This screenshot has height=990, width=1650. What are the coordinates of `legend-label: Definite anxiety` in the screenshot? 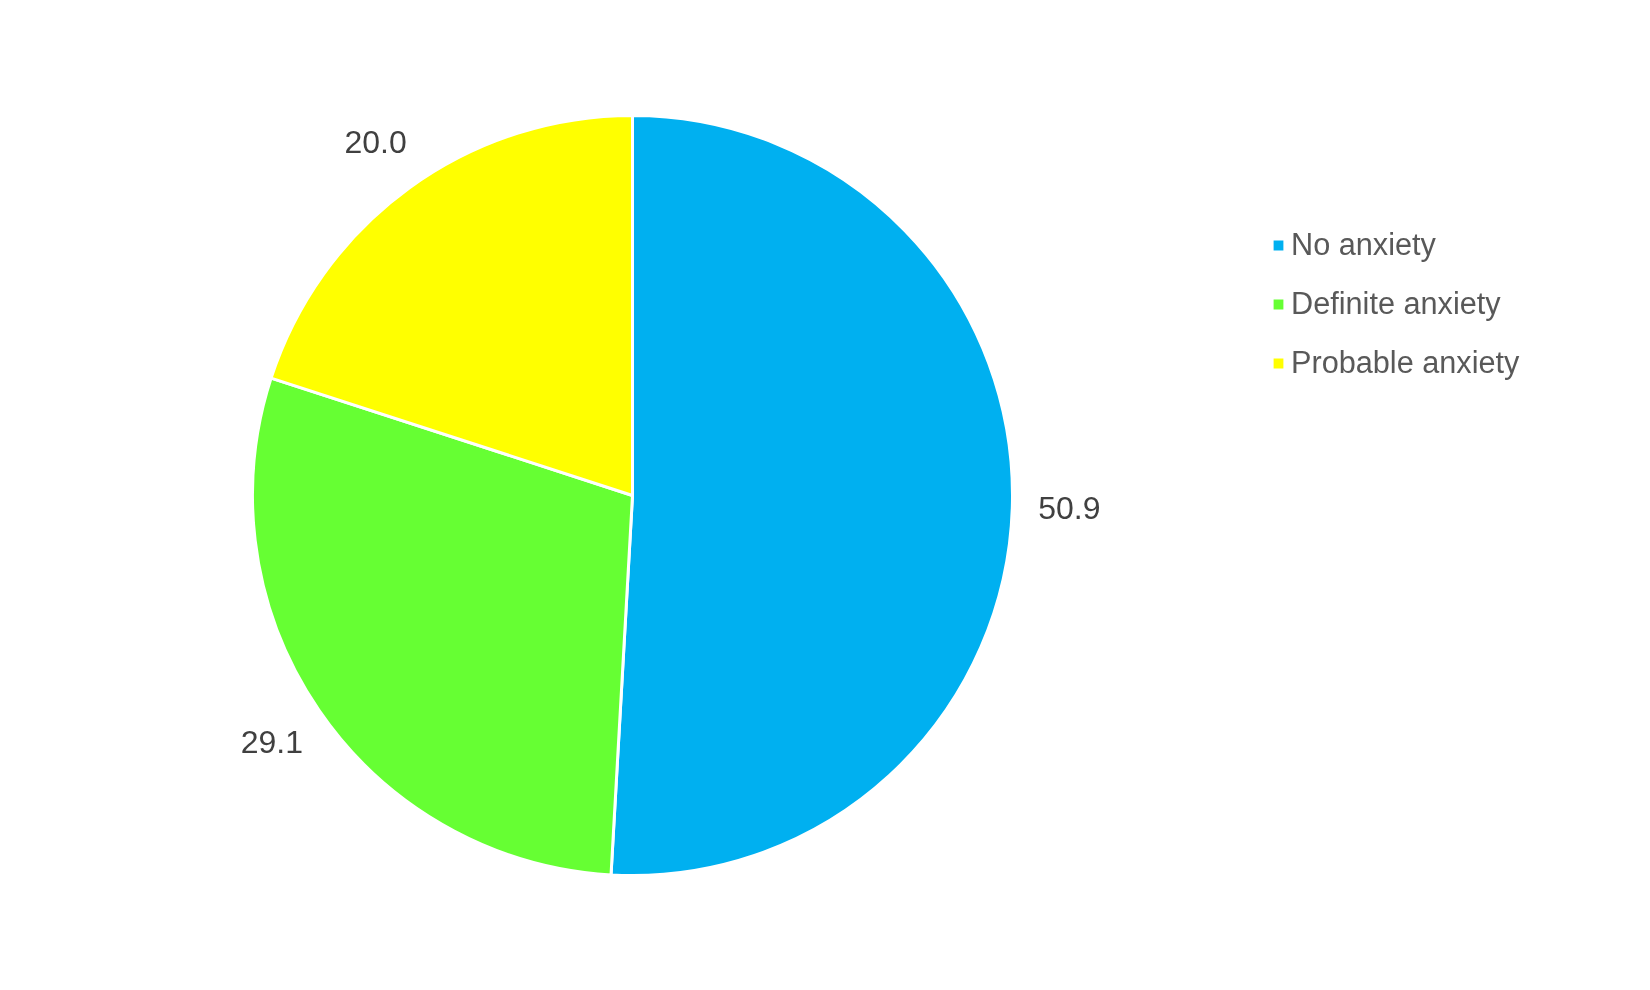 It's located at (1396, 303).